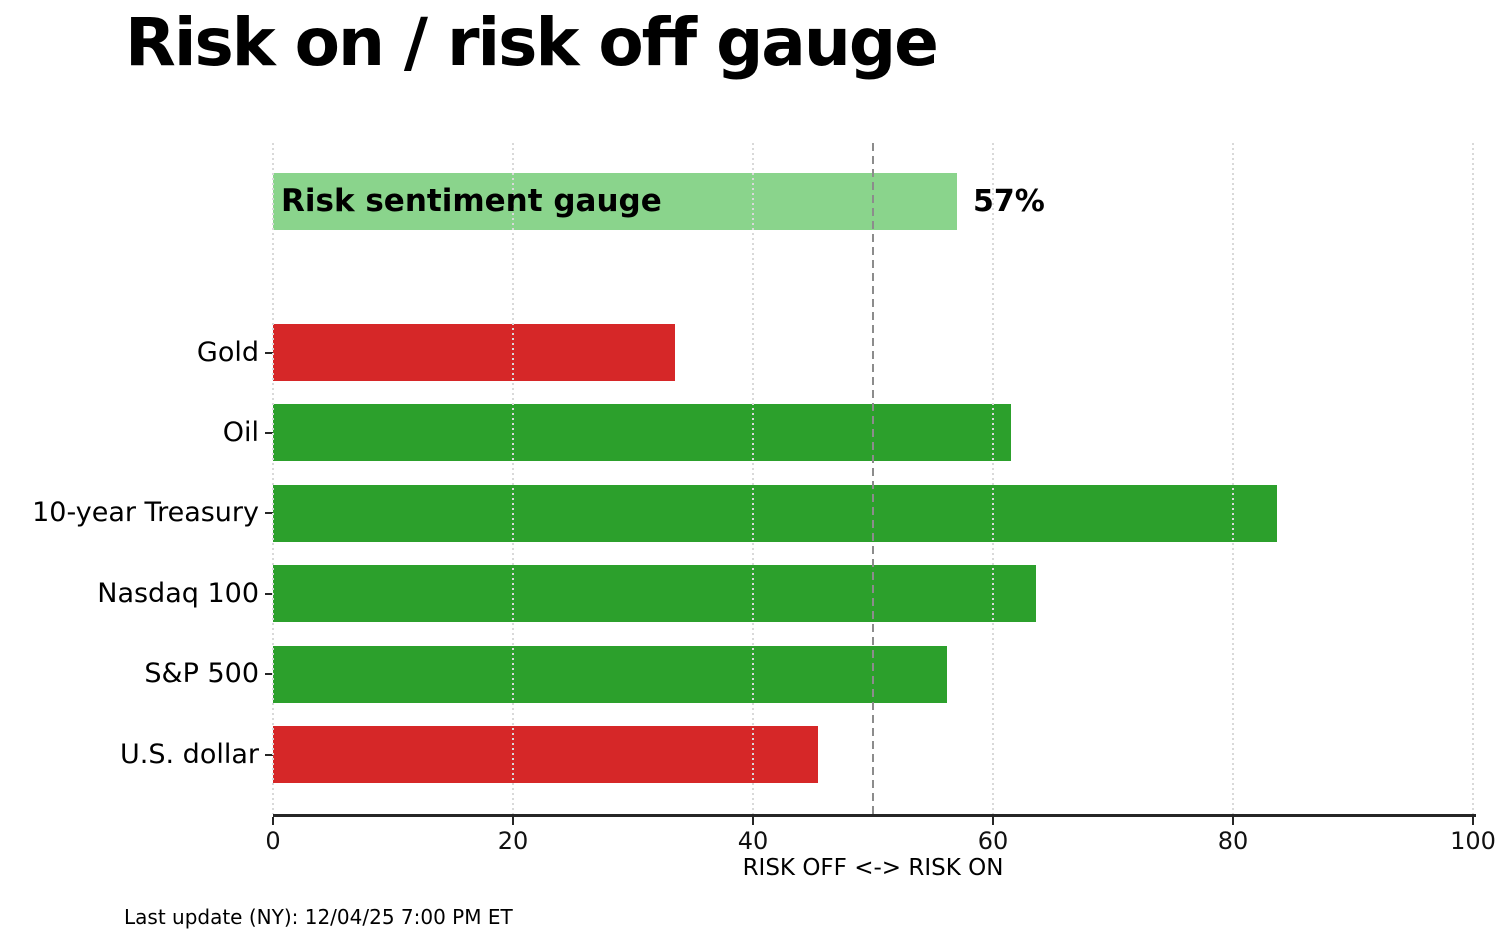 This screenshot has height=946, width=1509. What do you see at coordinates (513, 841) in the screenshot?
I see `x-tick-label-20: 20` at bounding box center [513, 841].